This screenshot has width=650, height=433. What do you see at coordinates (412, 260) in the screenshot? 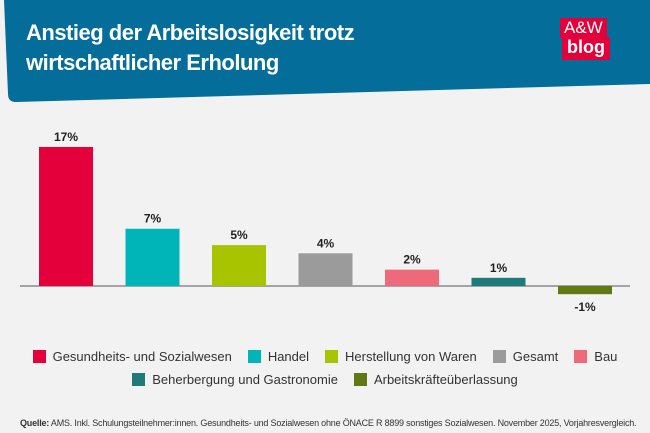
I see `data-label-4: 2%` at bounding box center [412, 260].